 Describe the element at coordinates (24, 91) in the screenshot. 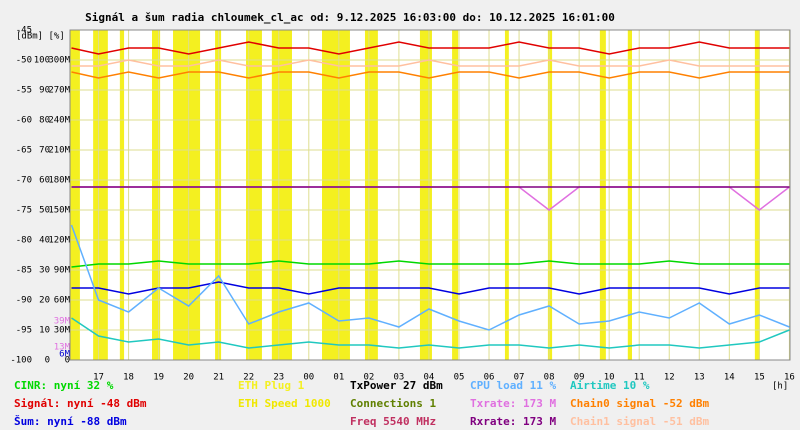

I see `y-tick-label: -55` at that location.